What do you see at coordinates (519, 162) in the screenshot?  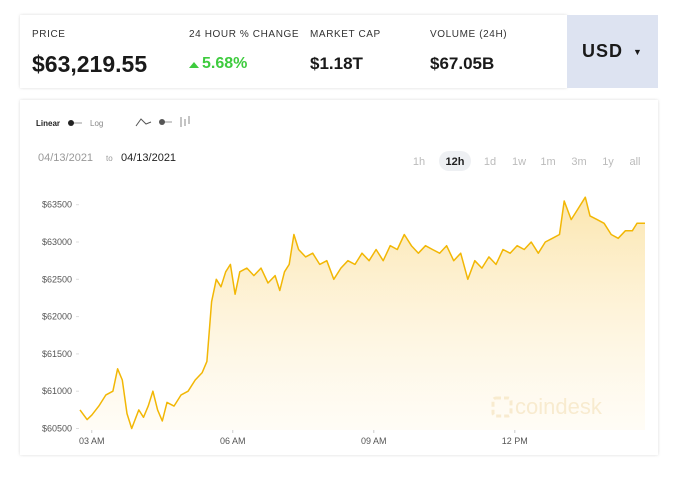 I see `range-button: 1w` at bounding box center [519, 162].